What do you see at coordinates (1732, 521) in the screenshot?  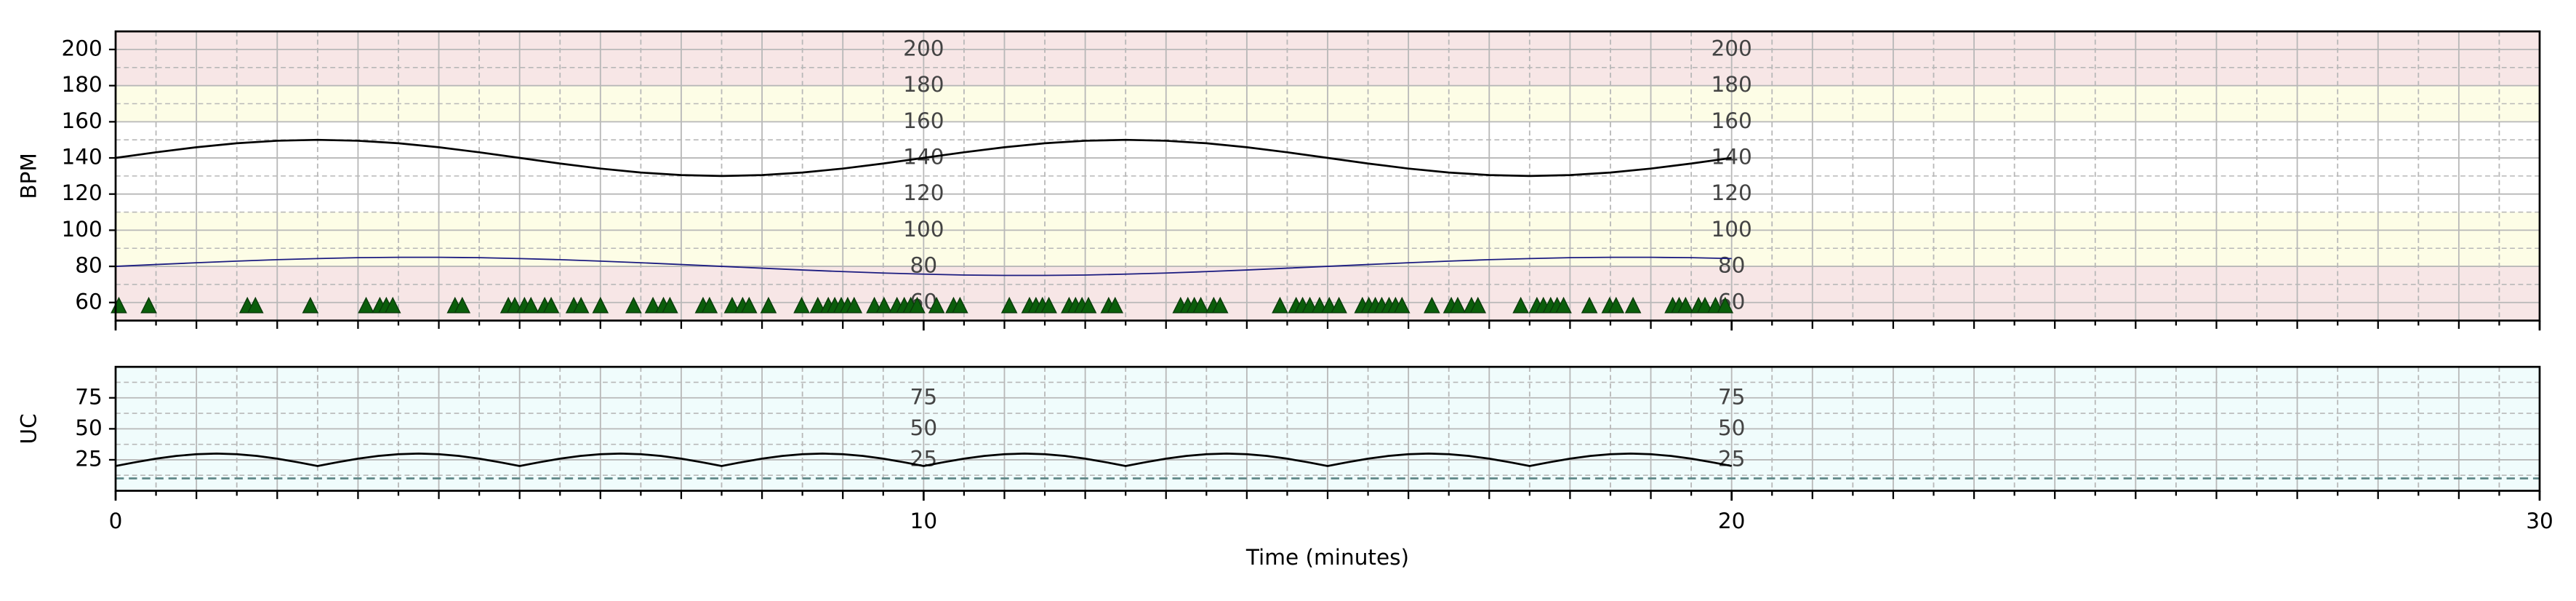 I see `x-tick-label: 20` at bounding box center [1732, 521].